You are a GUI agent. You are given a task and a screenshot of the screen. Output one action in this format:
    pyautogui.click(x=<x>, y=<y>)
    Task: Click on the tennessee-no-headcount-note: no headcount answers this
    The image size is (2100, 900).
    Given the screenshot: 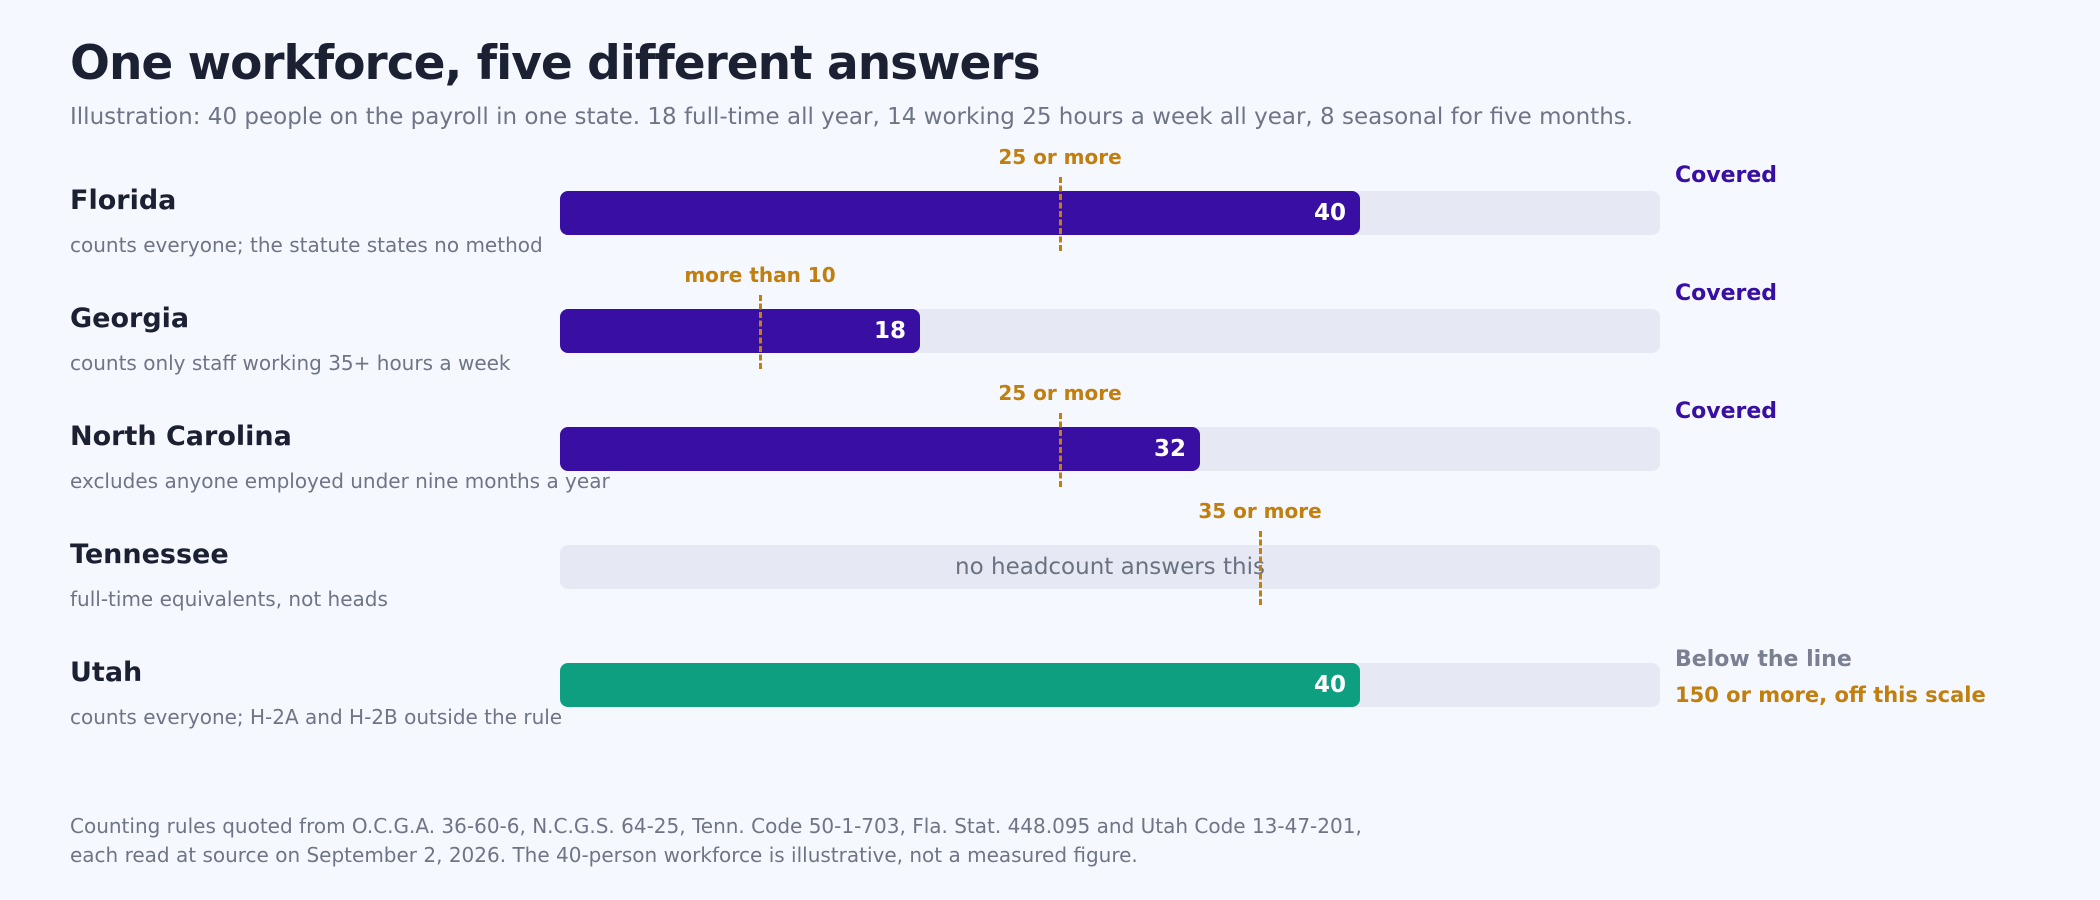 What is the action you would take?
    pyautogui.click(x=1110, y=567)
    